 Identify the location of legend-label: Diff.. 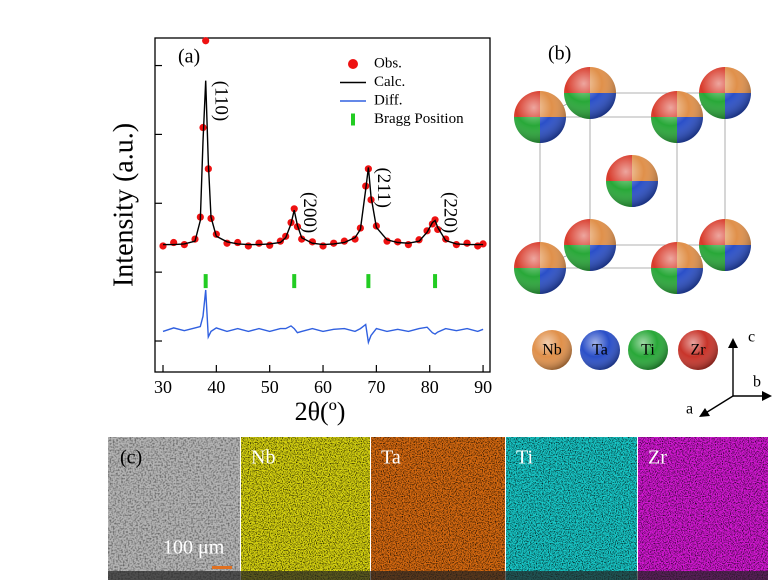
(388, 100).